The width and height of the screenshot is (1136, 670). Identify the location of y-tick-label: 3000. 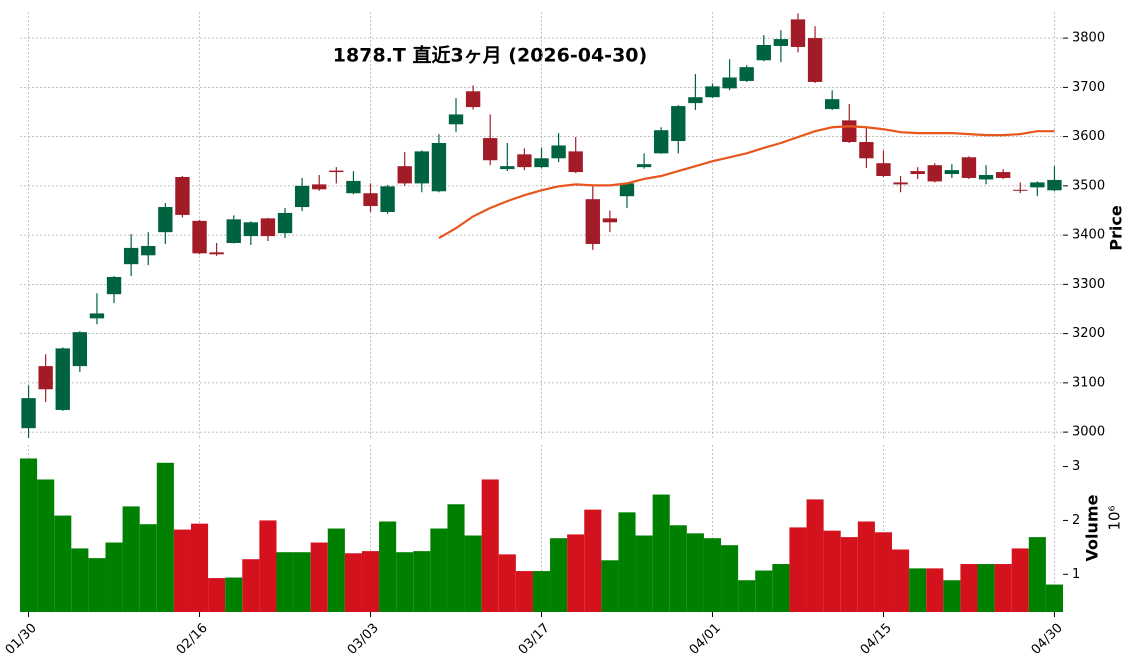
(1088, 432).